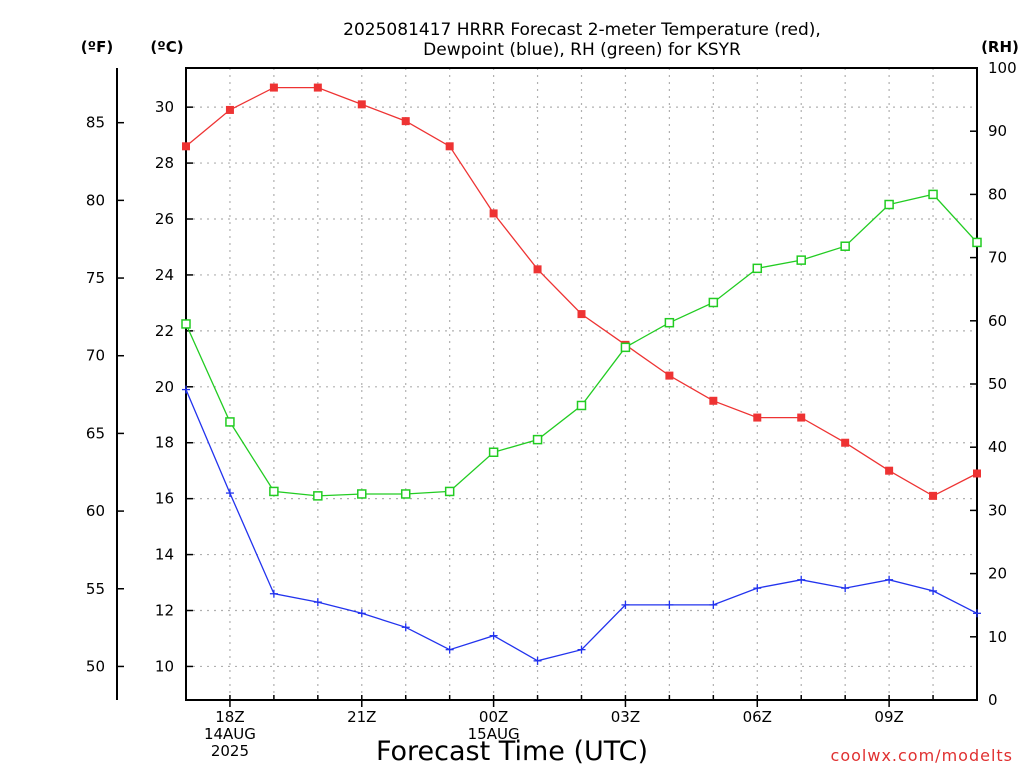 This screenshot has height=768, width=1024. Describe the element at coordinates (997, 384) in the screenshot. I see `rh-tick-label: 50` at that location.